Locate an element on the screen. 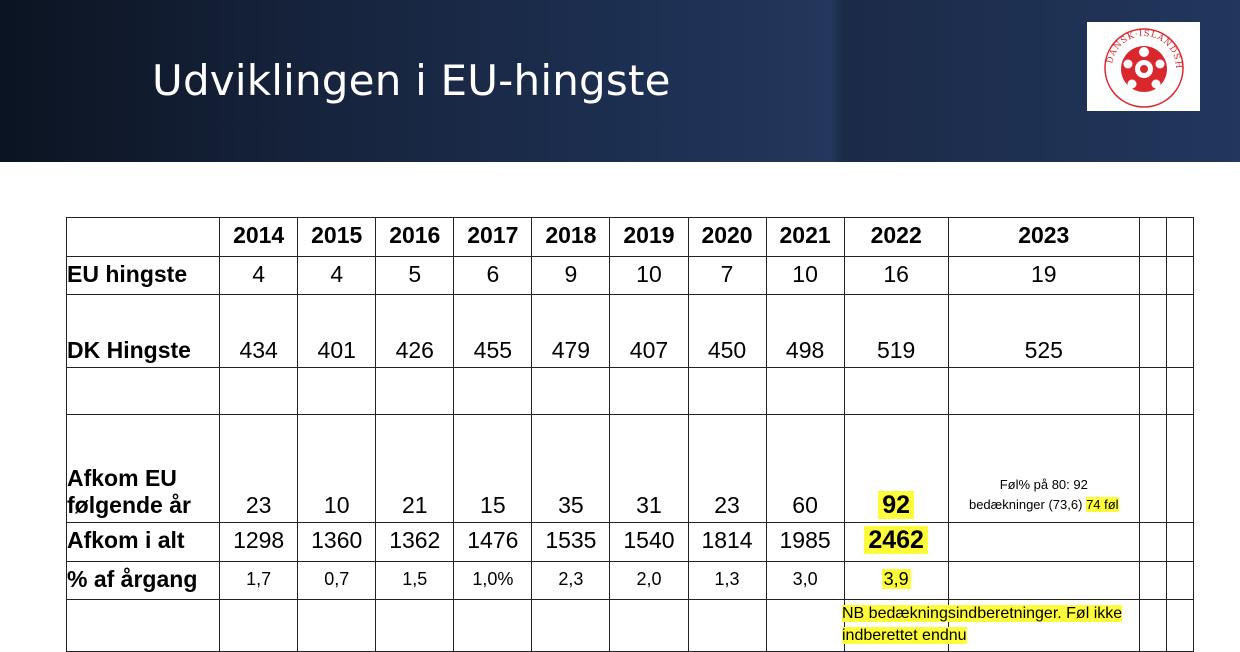 The height and width of the screenshot is (652, 1240). highlighted-value: 92 is located at coordinates (896, 505).